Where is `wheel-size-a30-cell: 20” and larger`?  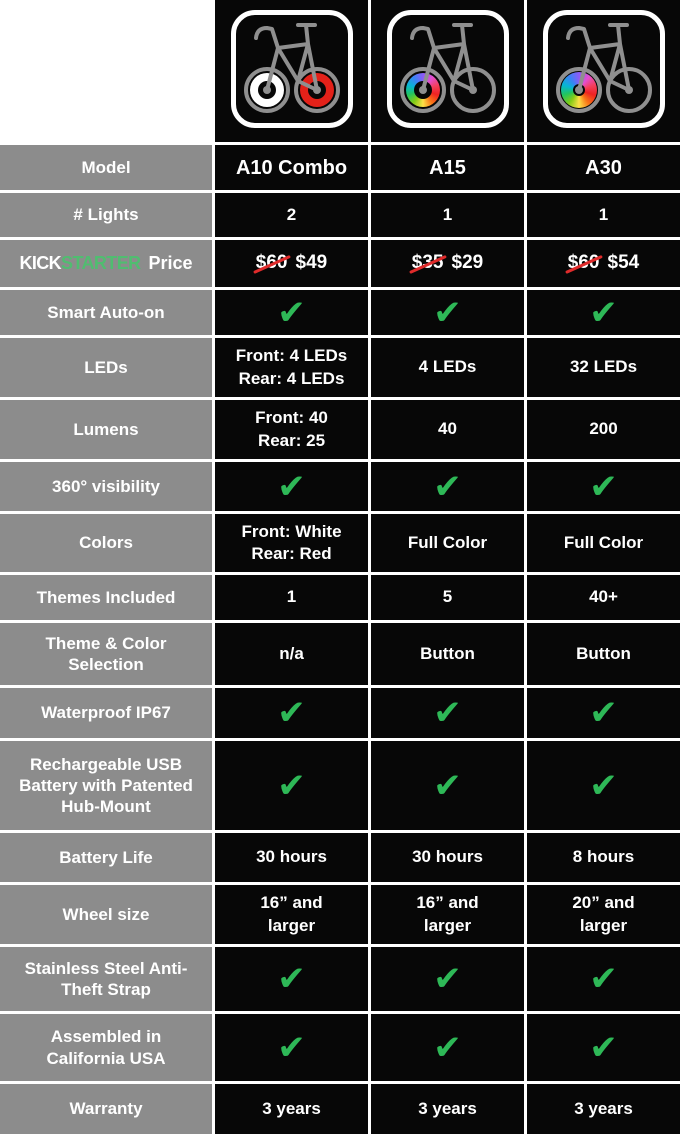
wheel-size-a30-cell: 20” and larger is located at coordinates (603, 914).